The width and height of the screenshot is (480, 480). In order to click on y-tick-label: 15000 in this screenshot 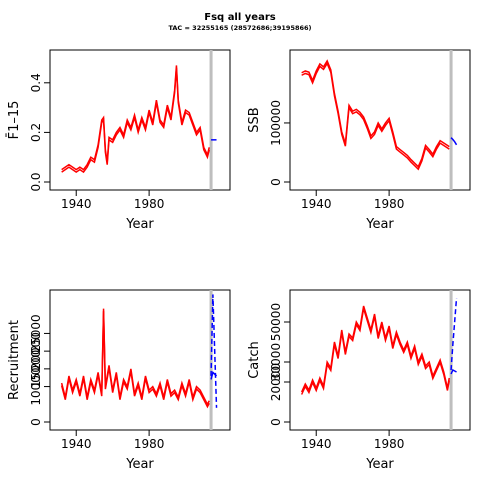, I will do `click(36, 369)`.